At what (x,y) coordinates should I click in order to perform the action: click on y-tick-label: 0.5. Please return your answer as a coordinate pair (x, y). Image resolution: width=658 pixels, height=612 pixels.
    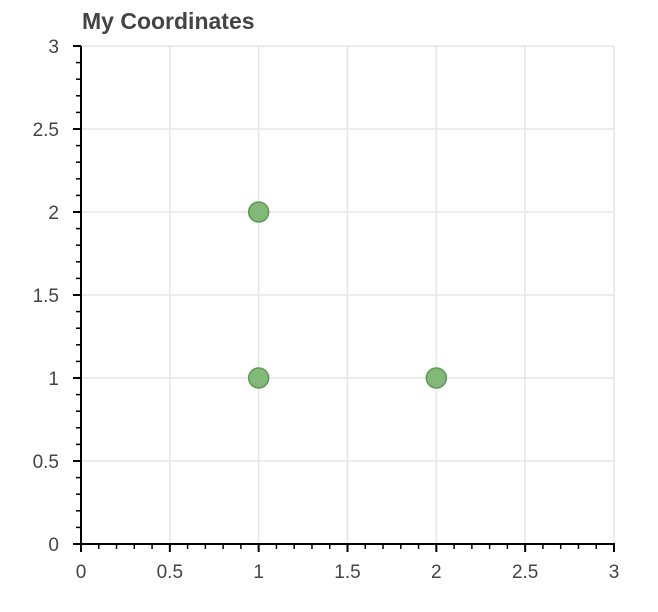
    Looking at the image, I should click on (46, 462).